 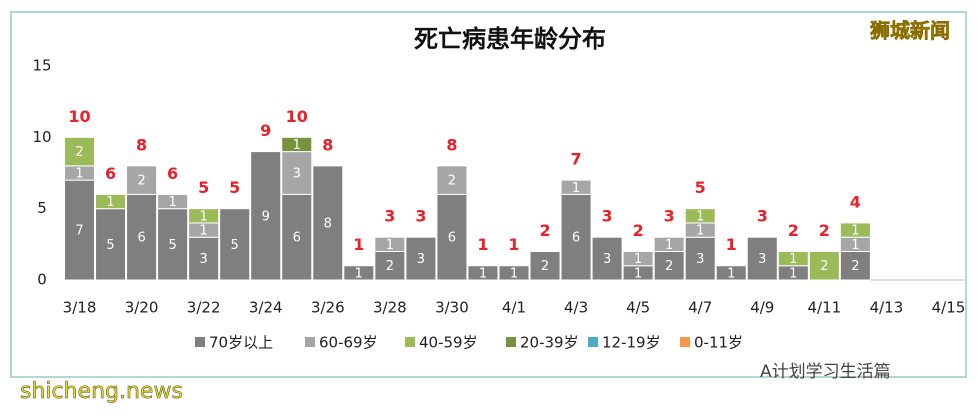 What do you see at coordinates (855, 201) in the screenshot?
I see `total-label: 4` at bounding box center [855, 201].